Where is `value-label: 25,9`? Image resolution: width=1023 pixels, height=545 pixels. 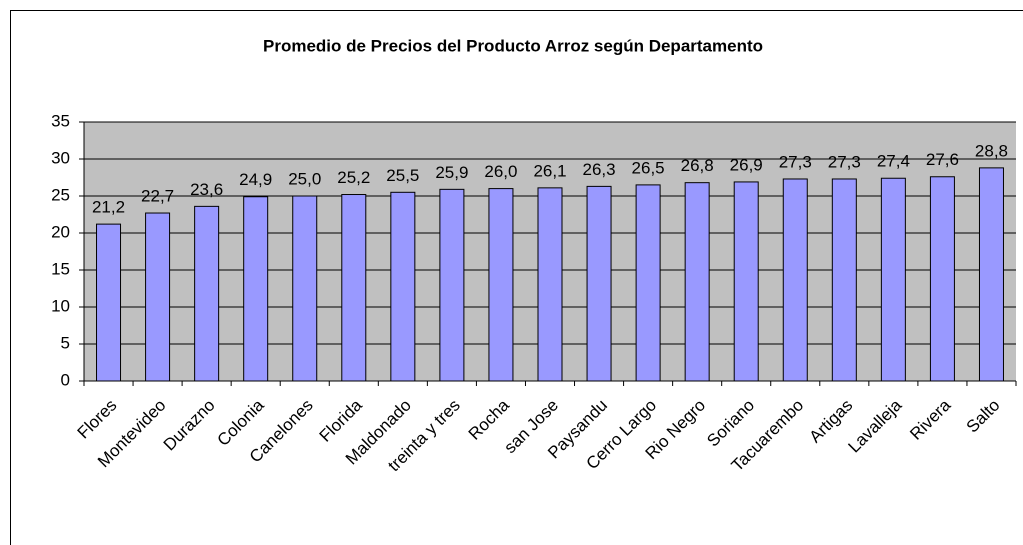 value-label: 25,9 is located at coordinates (451, 172).